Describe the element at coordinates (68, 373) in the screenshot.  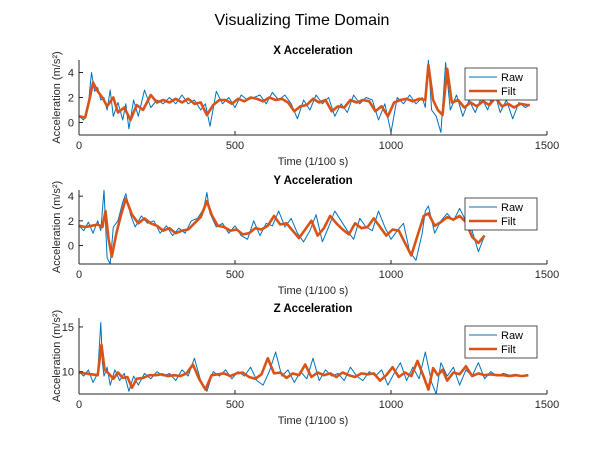
I see `z-y-tick-label: 10` at that location.